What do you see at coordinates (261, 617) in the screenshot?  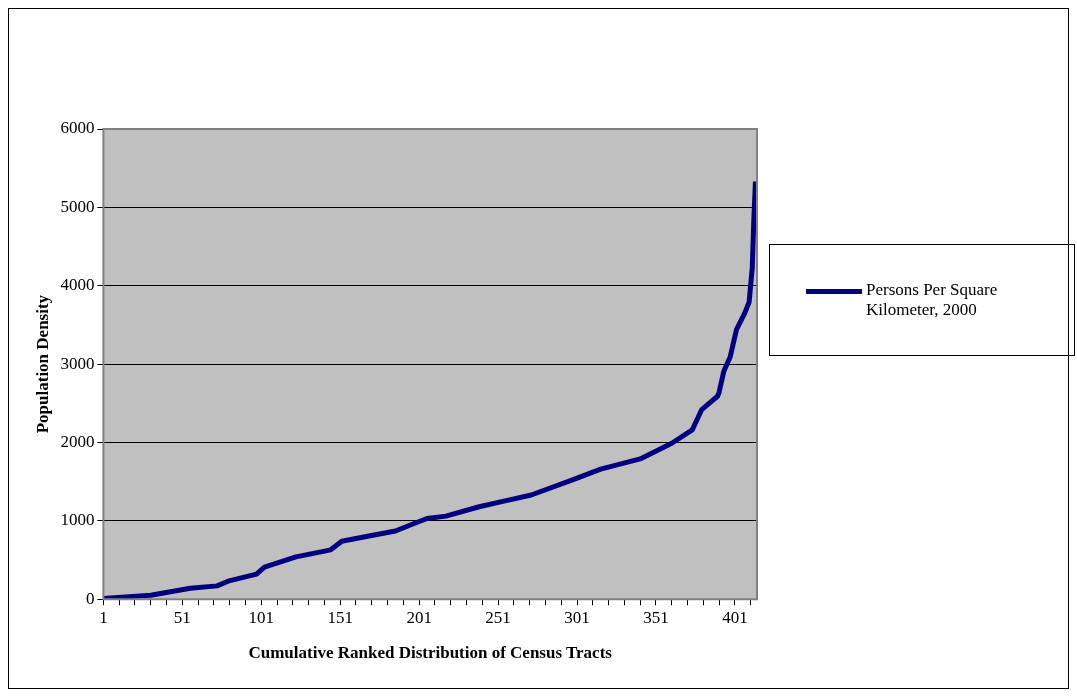 I see `x-tick-label: 101` at bounding box center [261, 617].